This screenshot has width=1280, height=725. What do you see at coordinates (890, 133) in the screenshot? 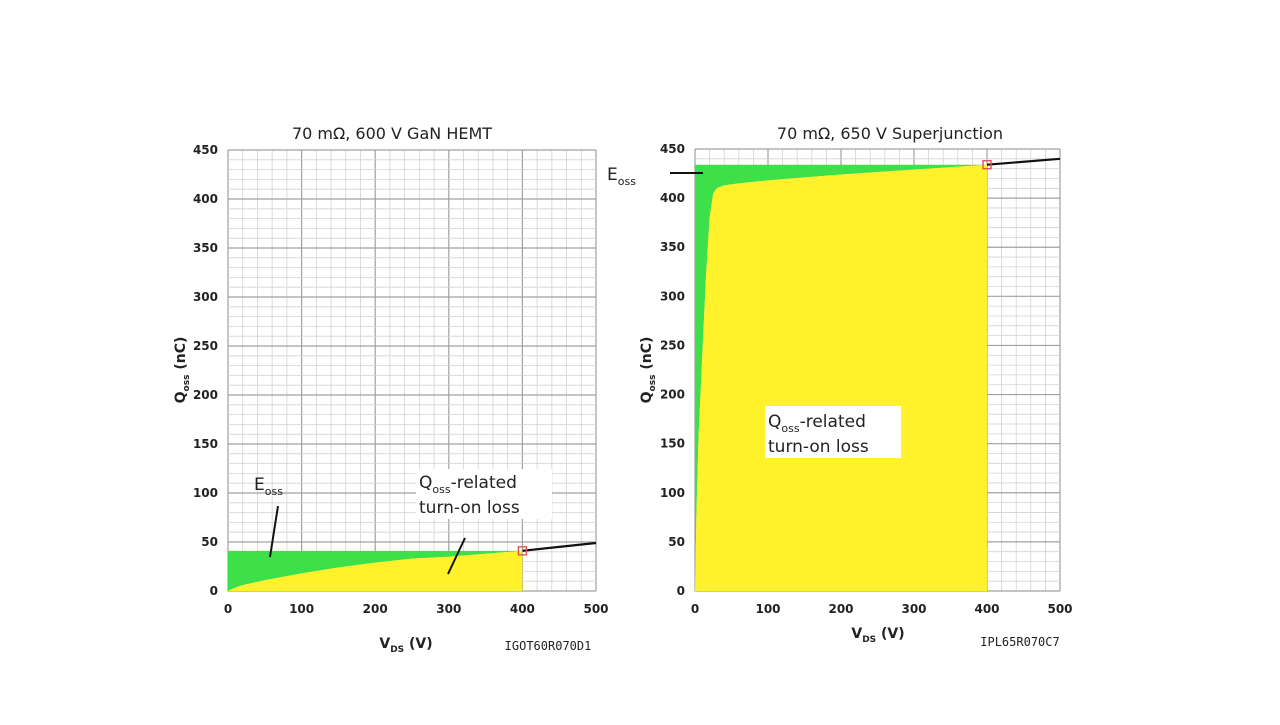
I see `chart-title: 70 mΩ, 650 V Superjunction` at bounding box center [890, 133].